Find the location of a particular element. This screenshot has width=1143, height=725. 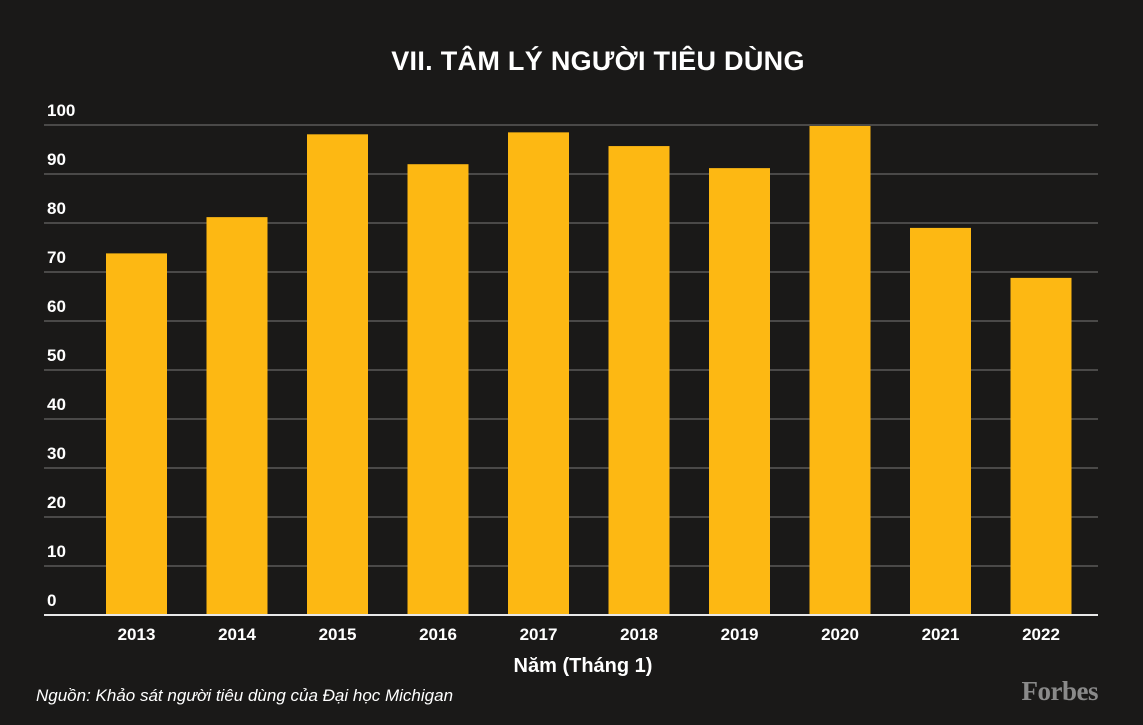

y-tick-label: 70 is located at coordinates (56, 257).